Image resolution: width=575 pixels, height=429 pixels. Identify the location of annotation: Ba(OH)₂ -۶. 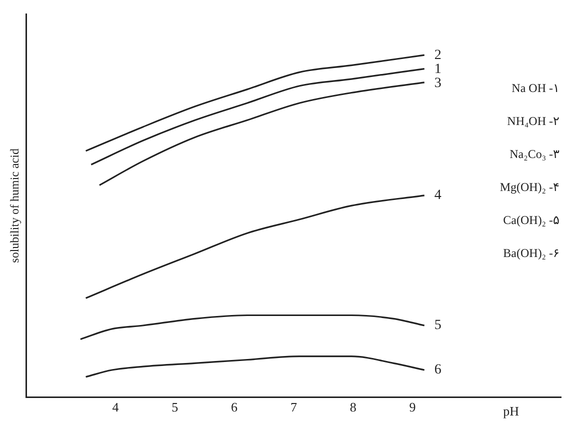
(531, 253).